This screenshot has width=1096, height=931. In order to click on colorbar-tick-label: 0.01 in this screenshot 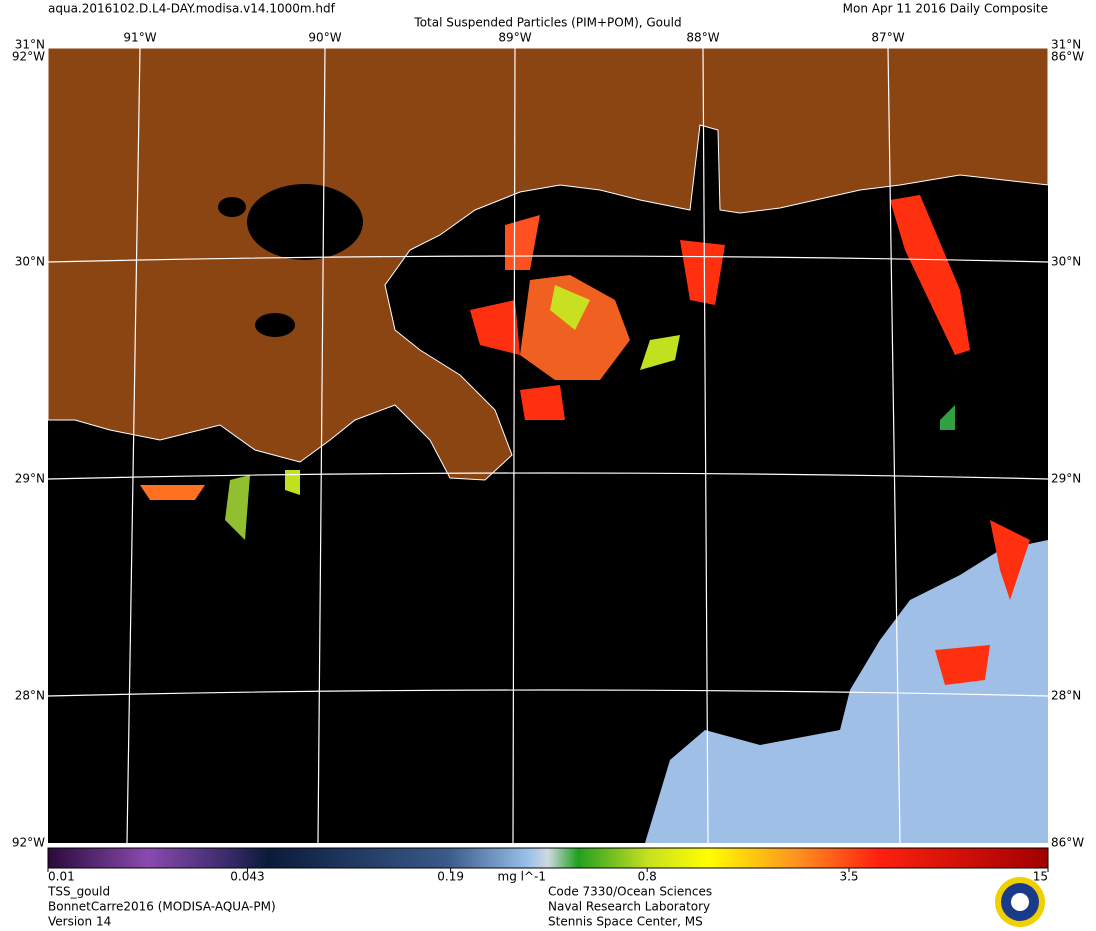, I will do `click(61, 877)`.